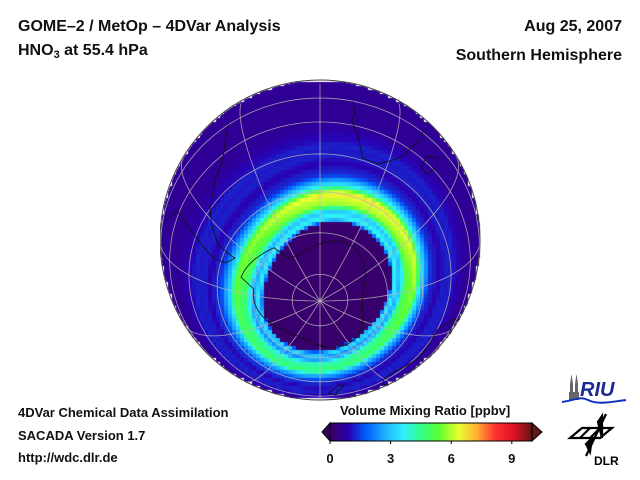 The width and height of the screenshot is (640, 480). Describe the element at coordinates (326, 432) in the screenshot. I see `colorbar-min-arrow` at that location.